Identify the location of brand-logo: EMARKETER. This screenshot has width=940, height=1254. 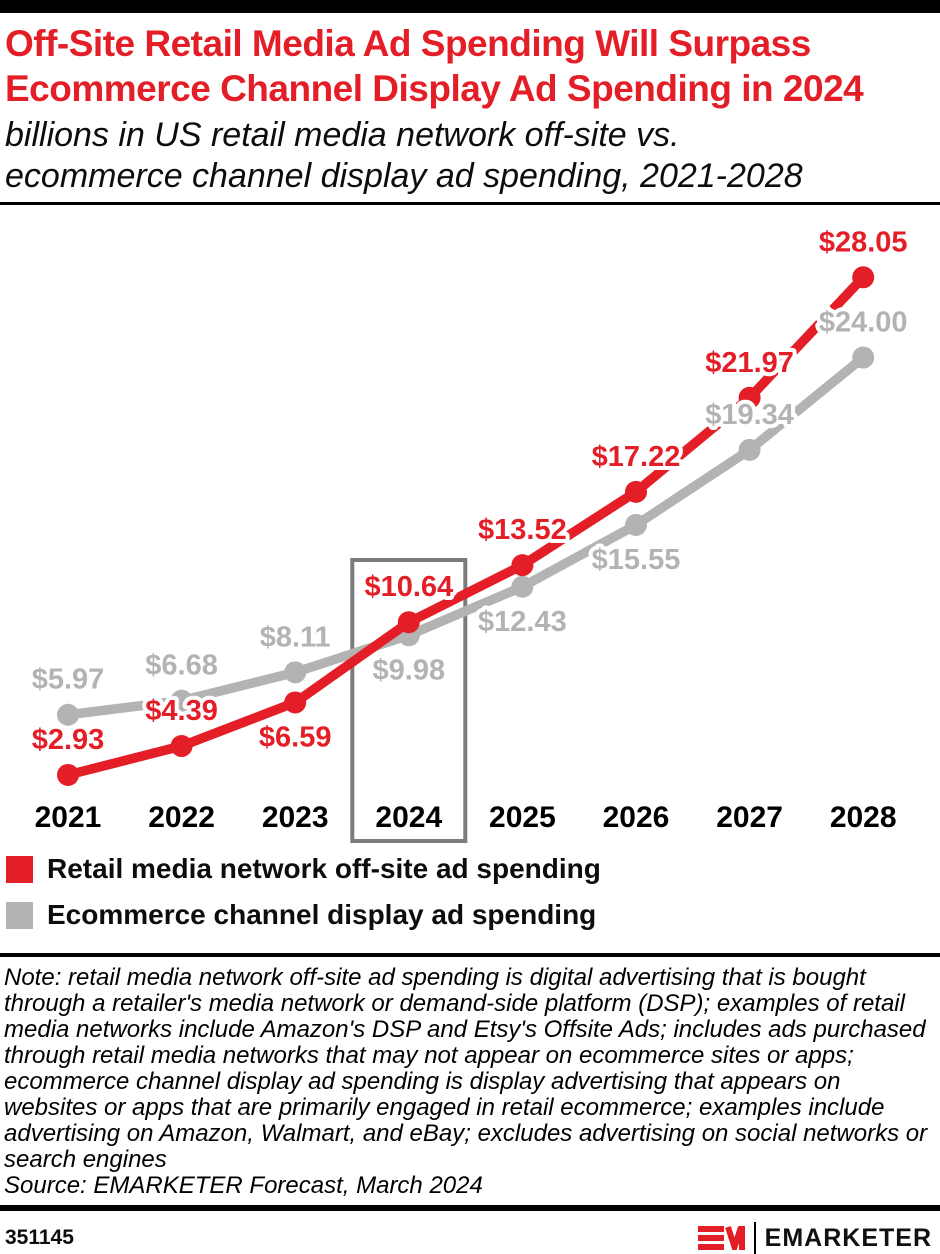
(814, 1238).